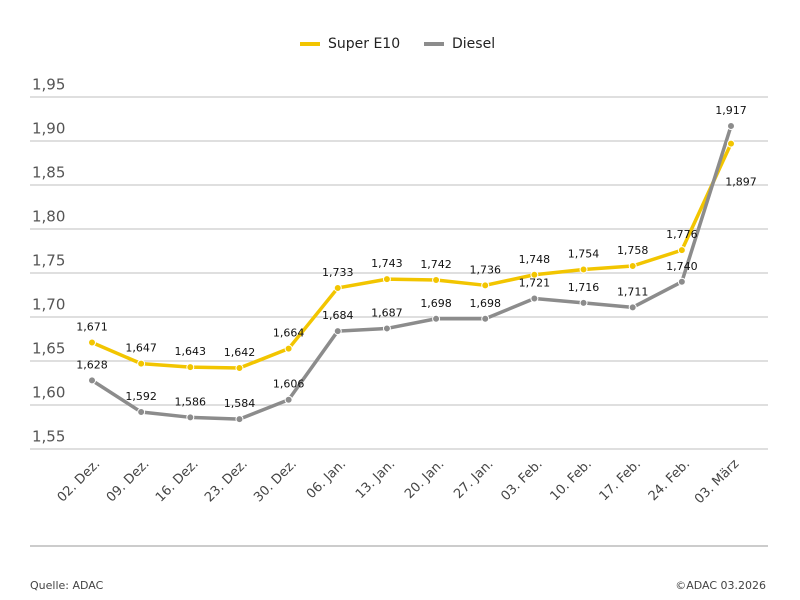 The height and width of the screenshot is (600, 800). Describe the element at coordinates (584, 253) in the screenshot. I see `value-label: 1,754` at that location.